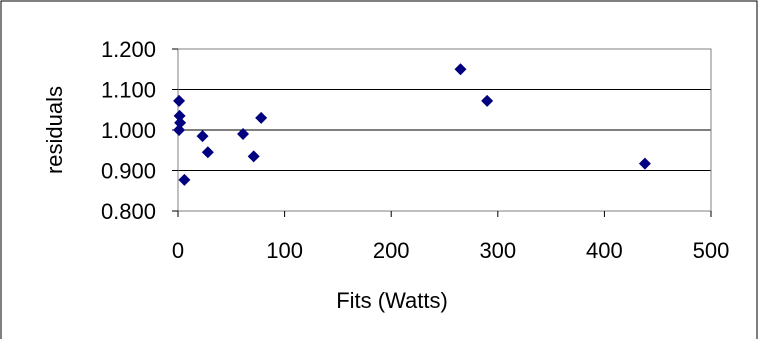  What do you see at coordinates (604, 250) in the screenshot?
I see `x-tick-label: 400` at bounding box center [604, 250].